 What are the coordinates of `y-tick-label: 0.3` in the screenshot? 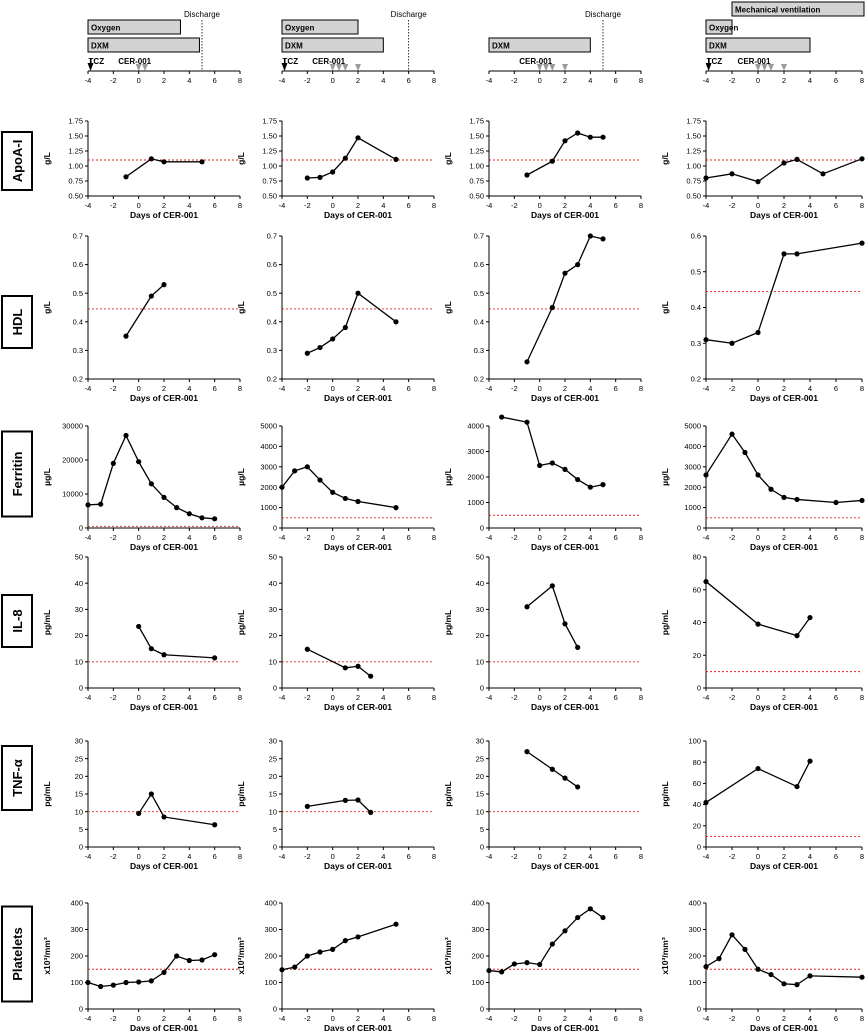 It's located at (272, 350).